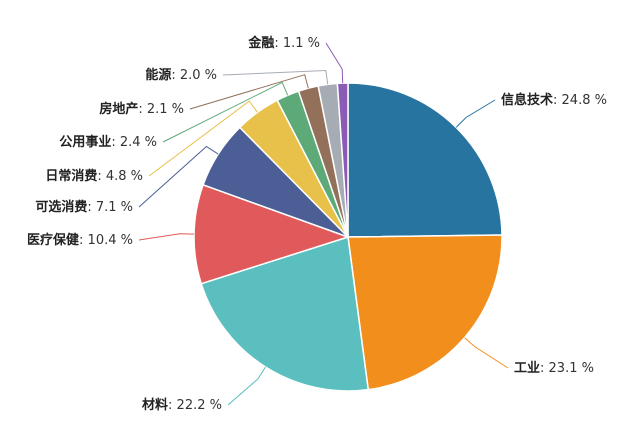 The image size is (640, 431). I want to click on slice-label: 房地产: 2.1 %, so click(141, 109).